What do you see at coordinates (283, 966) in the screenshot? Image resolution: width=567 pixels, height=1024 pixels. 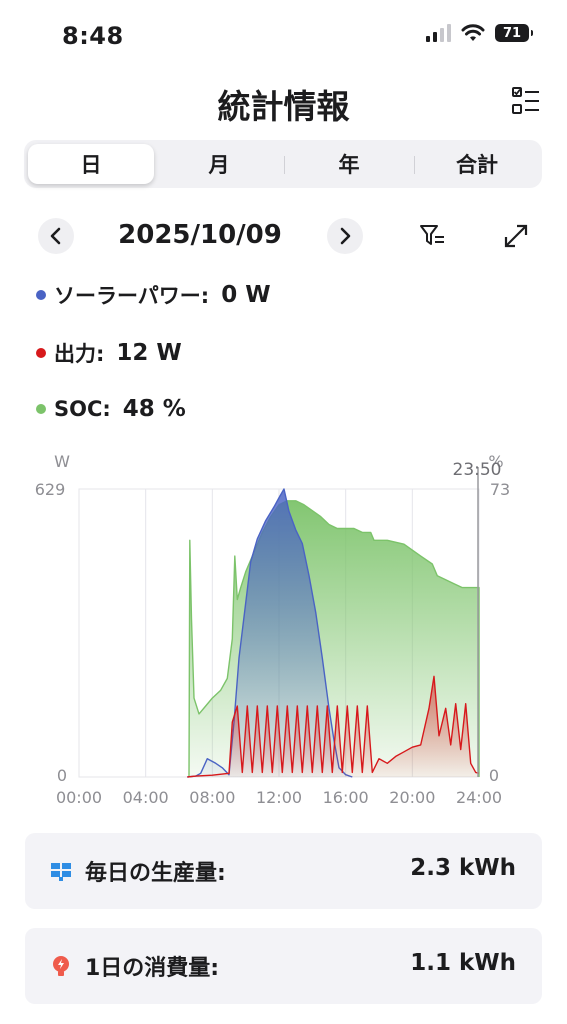 I see `daily-consumption-card: 1日の消費量: 1.1 kWh` at bounding box center [283, 966].